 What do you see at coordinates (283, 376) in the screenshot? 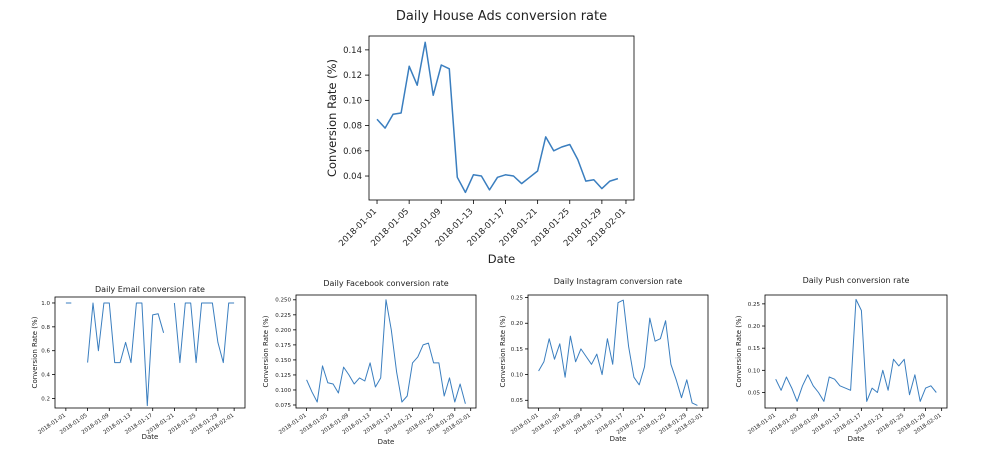
I see `y-tick-label: 0.125` at bounding box center [283, 376].